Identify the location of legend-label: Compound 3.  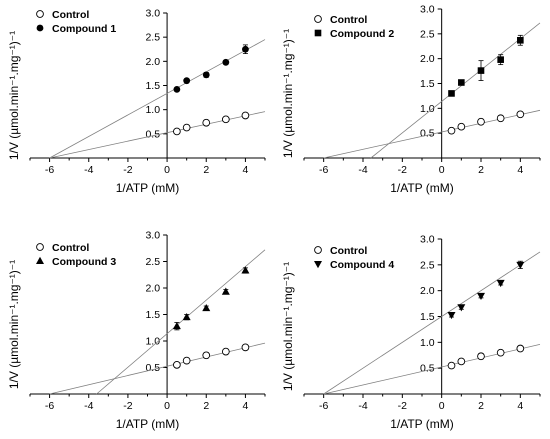
(84, 262).